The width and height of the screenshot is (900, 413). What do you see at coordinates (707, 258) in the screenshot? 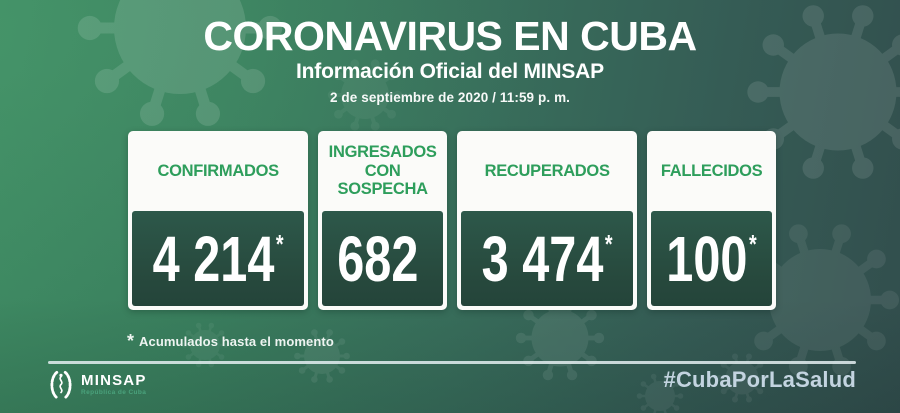
I see `stat-value: 100` at bounding box center [707, 258].